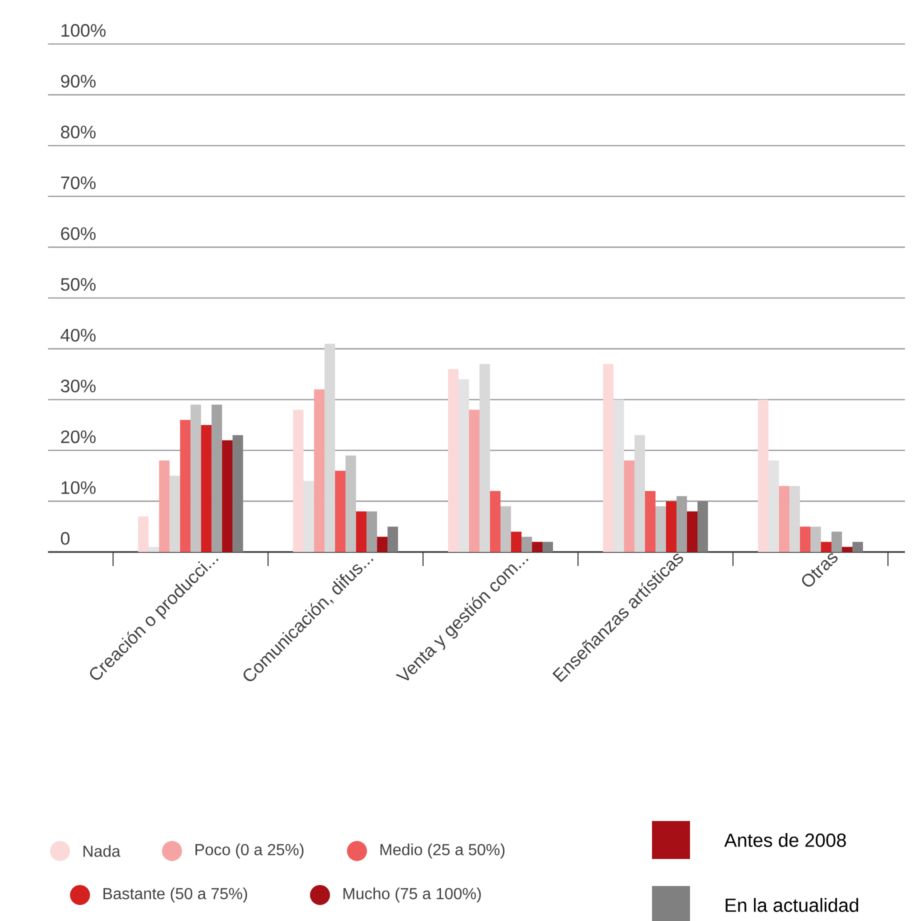 The height and width of the screenshot is (921, 912). Describe the element at coordinates (84, 30) in the screenshot. I see `y-tick-label: 100%` at that location.